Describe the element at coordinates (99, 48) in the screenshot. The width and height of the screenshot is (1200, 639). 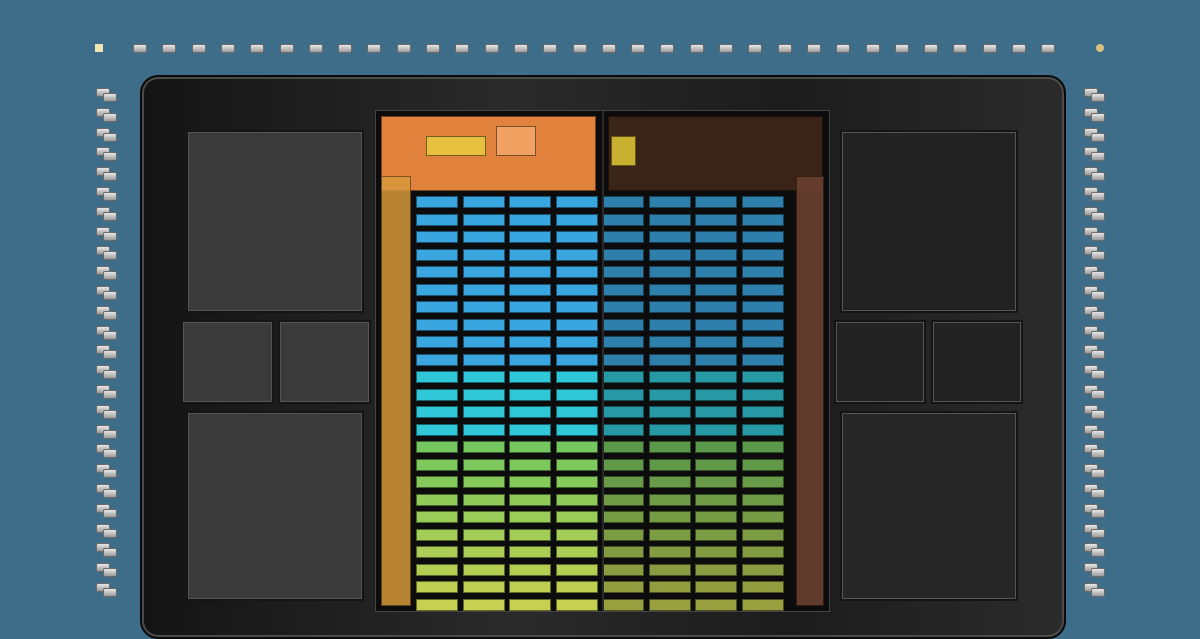
I see `corner-marker` at that location.